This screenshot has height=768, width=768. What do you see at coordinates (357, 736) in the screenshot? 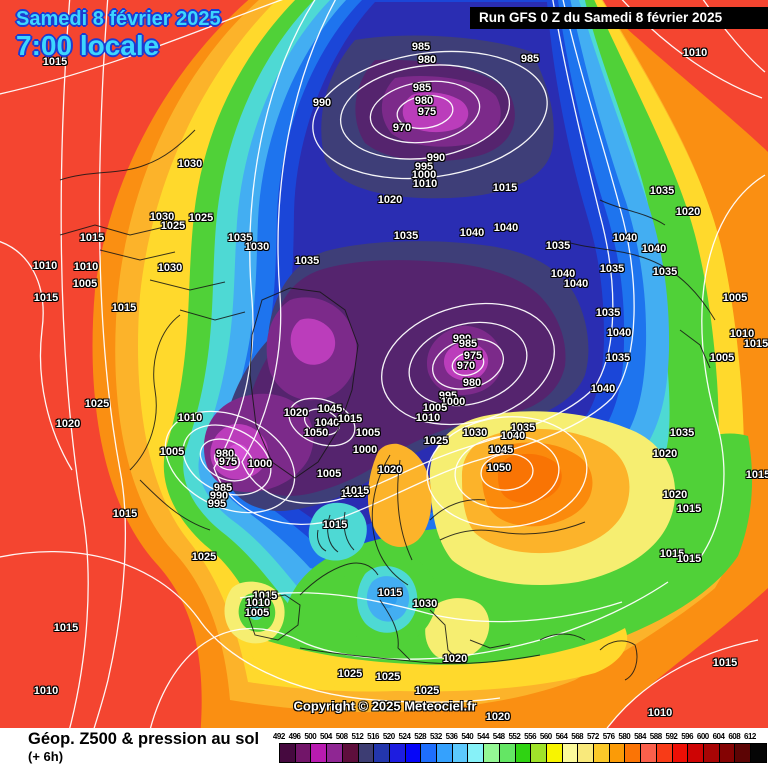
I see `legend-tick: 512` at bounding box center [357, 736].